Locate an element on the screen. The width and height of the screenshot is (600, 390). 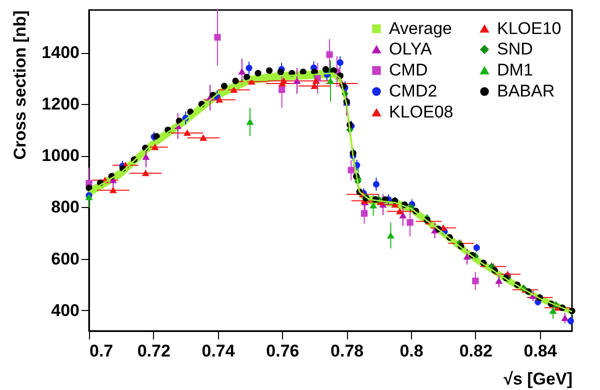
x-tick-label: 0.7 is located at coordinates (102, 351).